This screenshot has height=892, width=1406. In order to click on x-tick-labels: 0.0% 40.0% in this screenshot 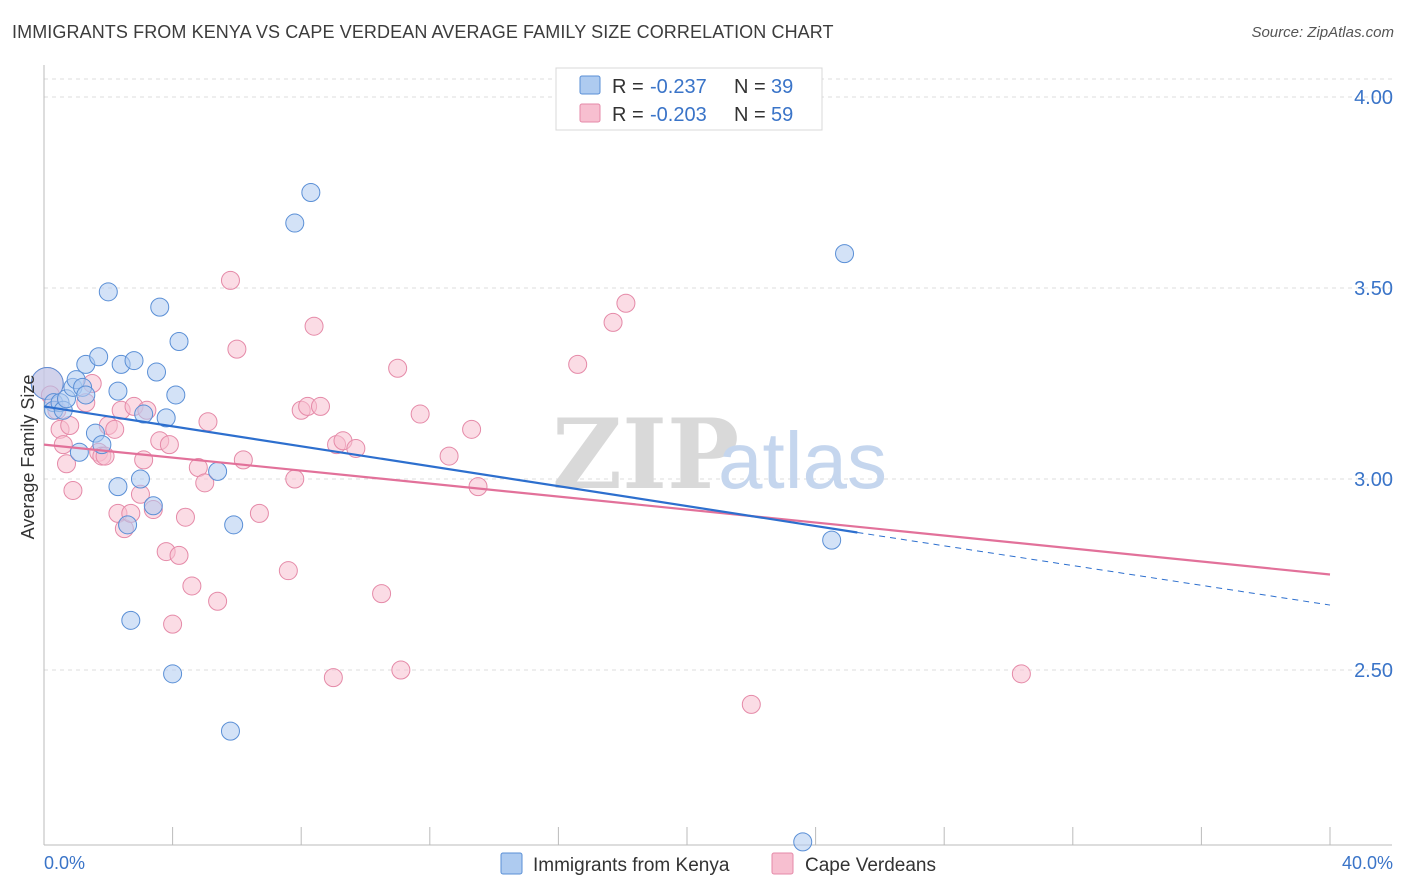, I will do `click(718, 863)`.